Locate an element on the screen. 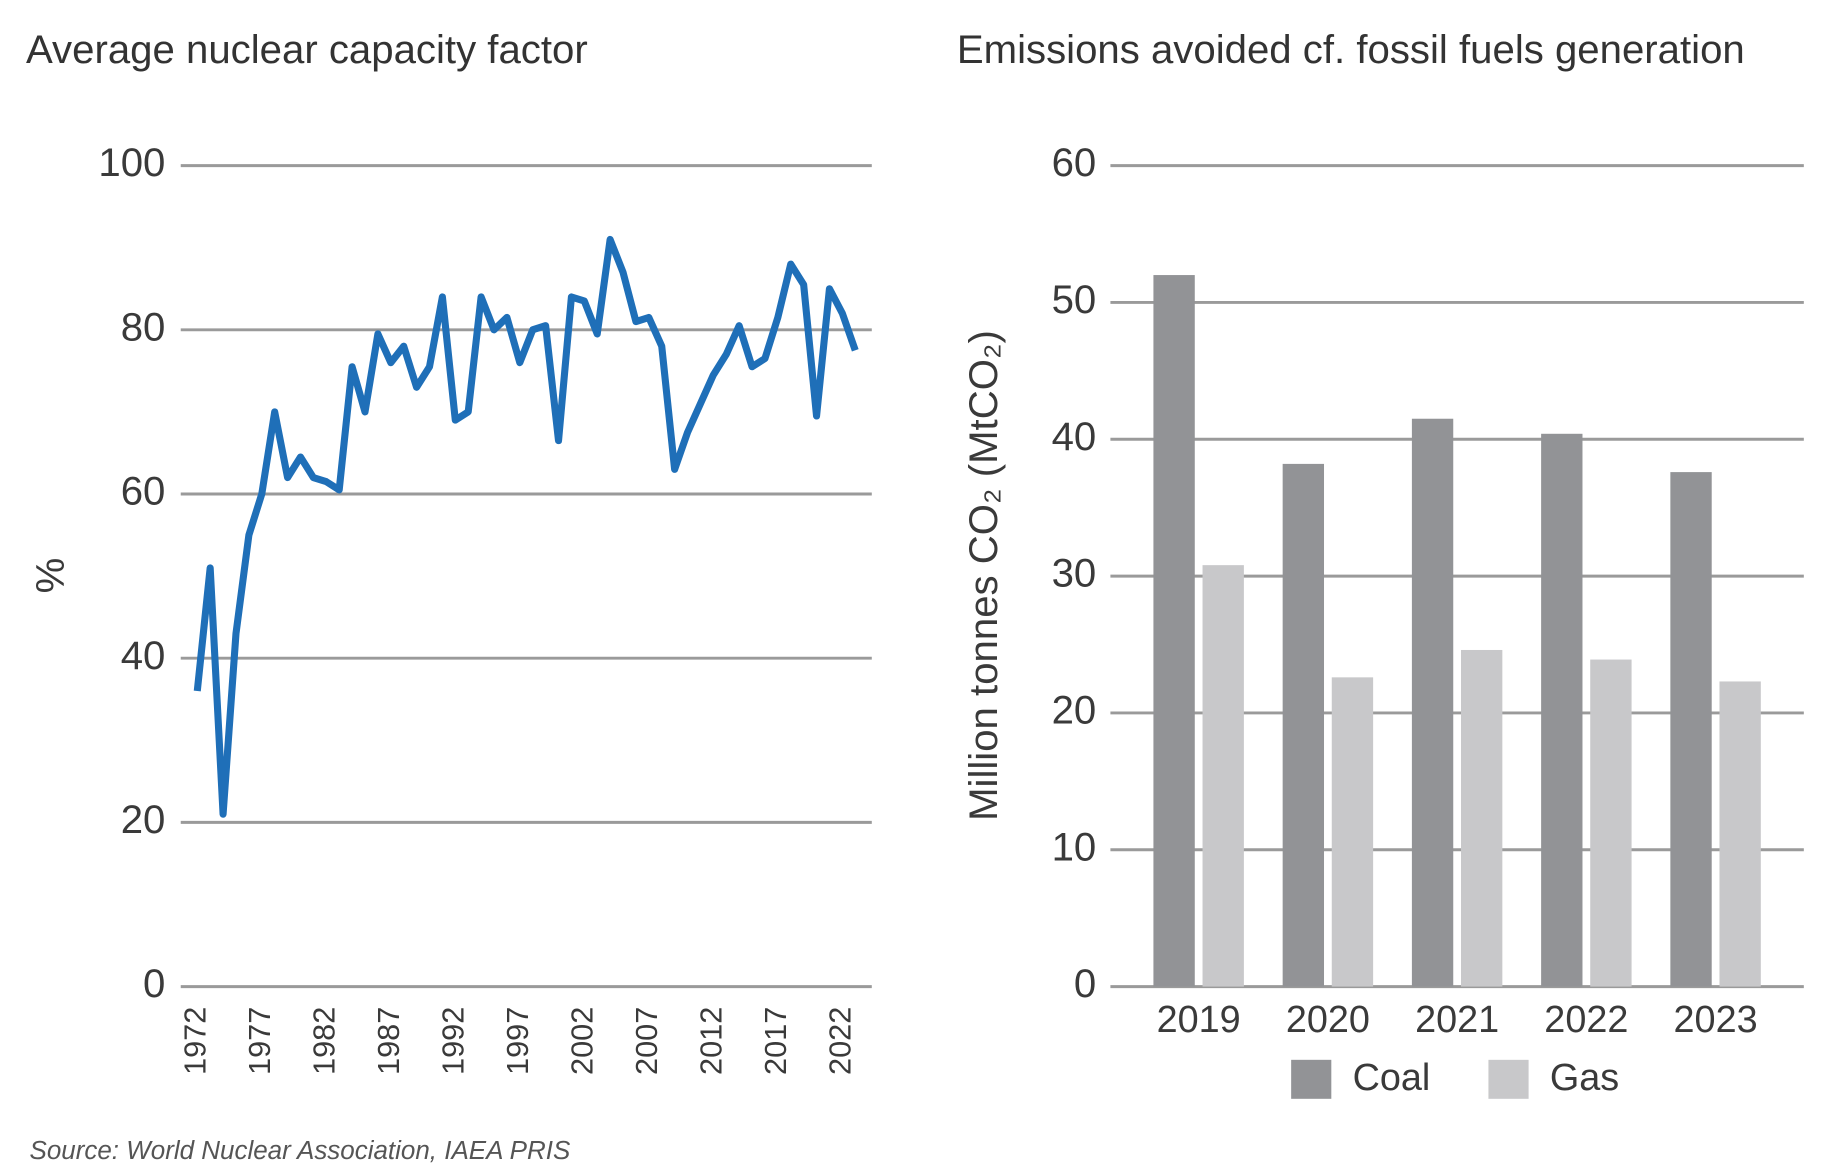  y-tick-label: 10 is located at coordinates (1074, 846).